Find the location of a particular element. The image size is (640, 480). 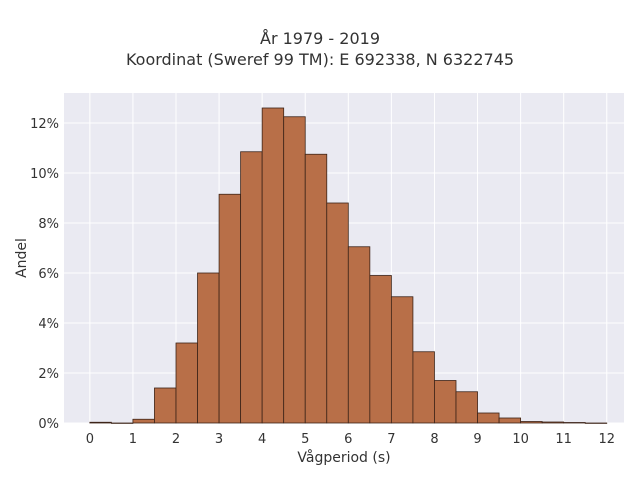

x-tick-label: 8 is located at coordinates (434, 439).